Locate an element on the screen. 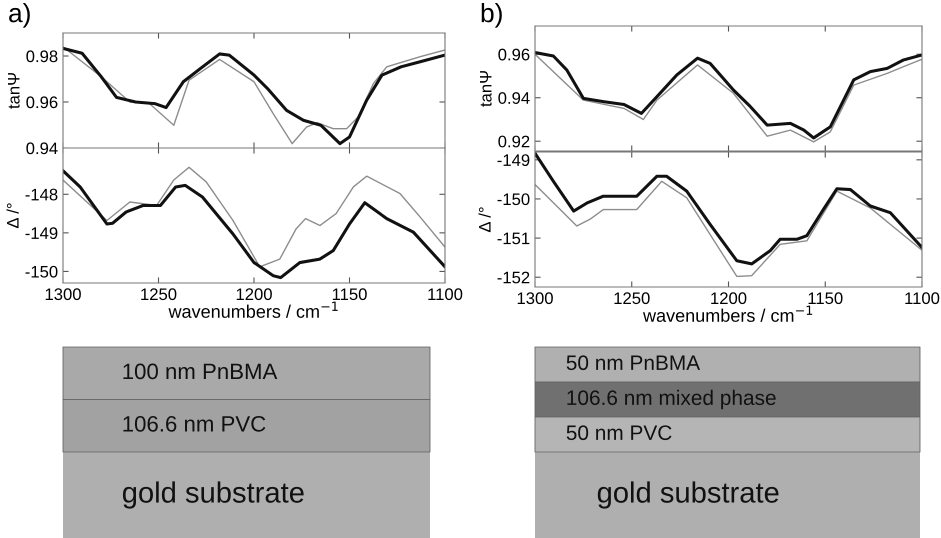  text: 50 nm PVC is located at coordinates (619, 432).